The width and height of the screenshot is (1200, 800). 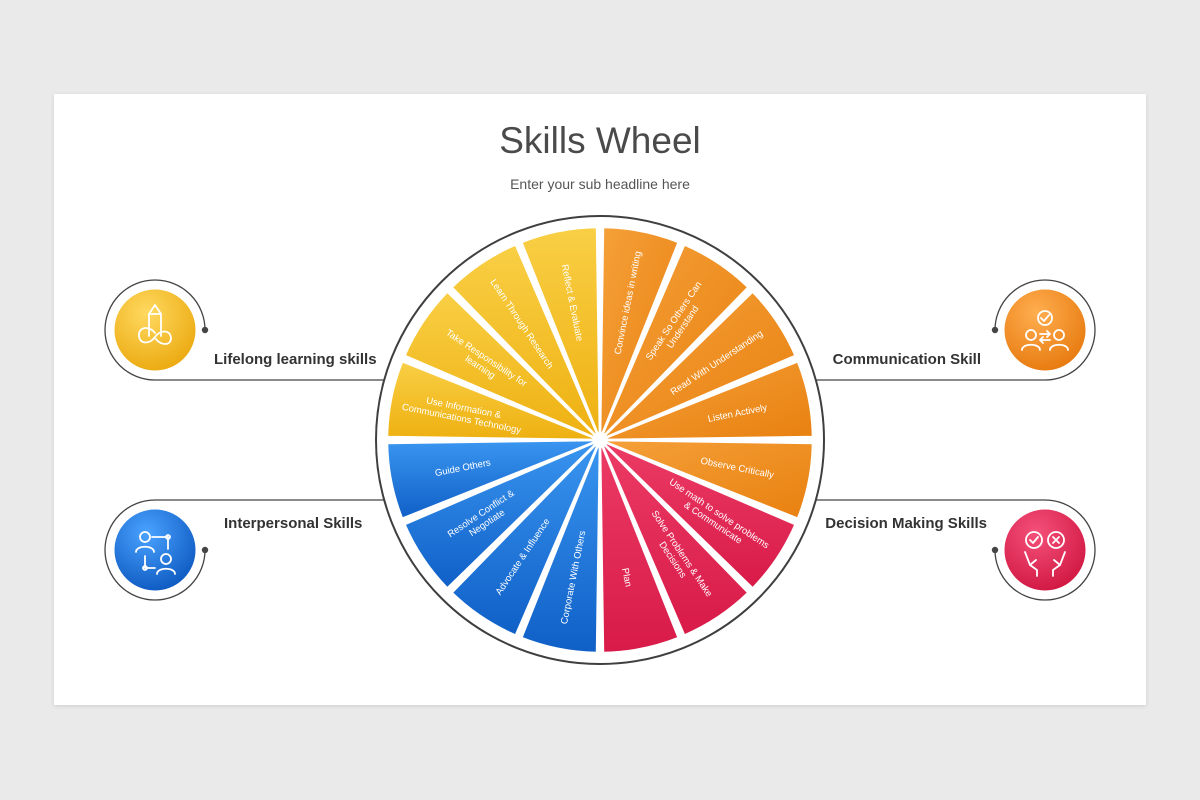 What do you see at coordinates (906, 523) in the screenshot?
I see `category-label-decision: Decision Making Skills` at bounding box center [906, 523].